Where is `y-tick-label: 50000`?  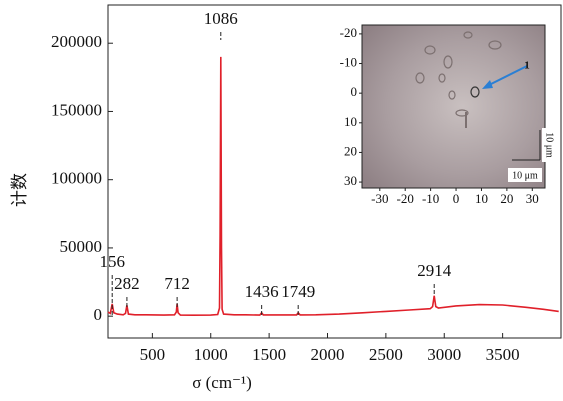
y-tick-label: 50000 is located at coordinates (81, 246).